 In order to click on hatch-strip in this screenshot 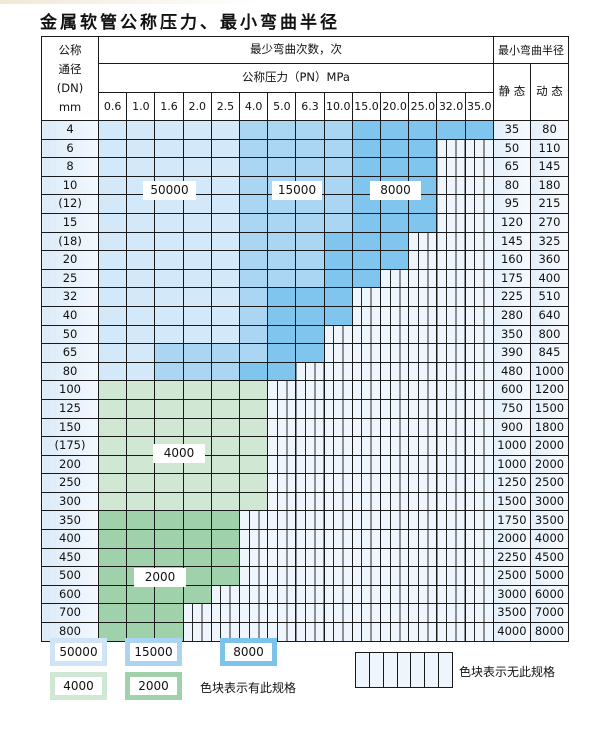, I will do `click(376, 670)`.